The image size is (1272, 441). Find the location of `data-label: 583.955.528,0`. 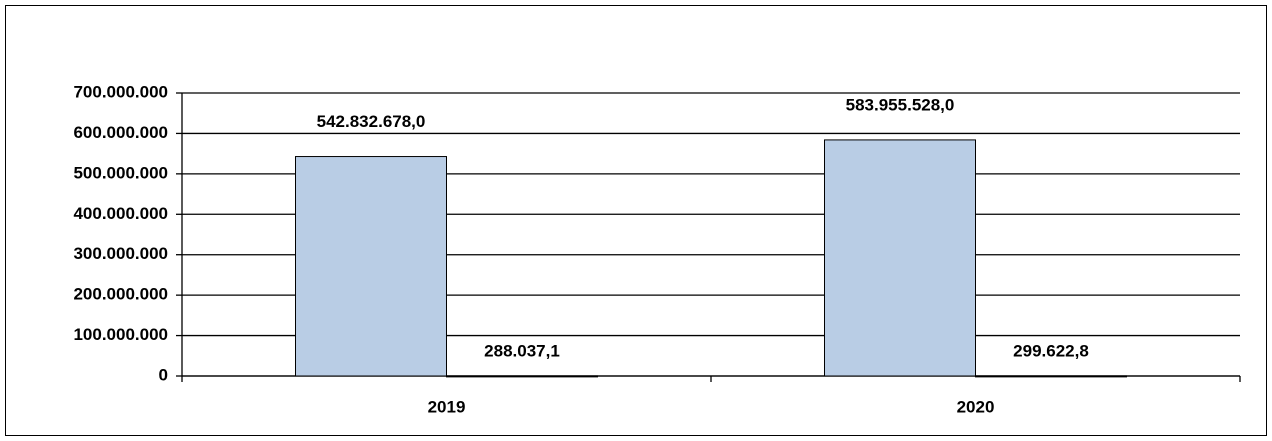

data-label: 583.955.528,0 is located at coordinates (900, 104).